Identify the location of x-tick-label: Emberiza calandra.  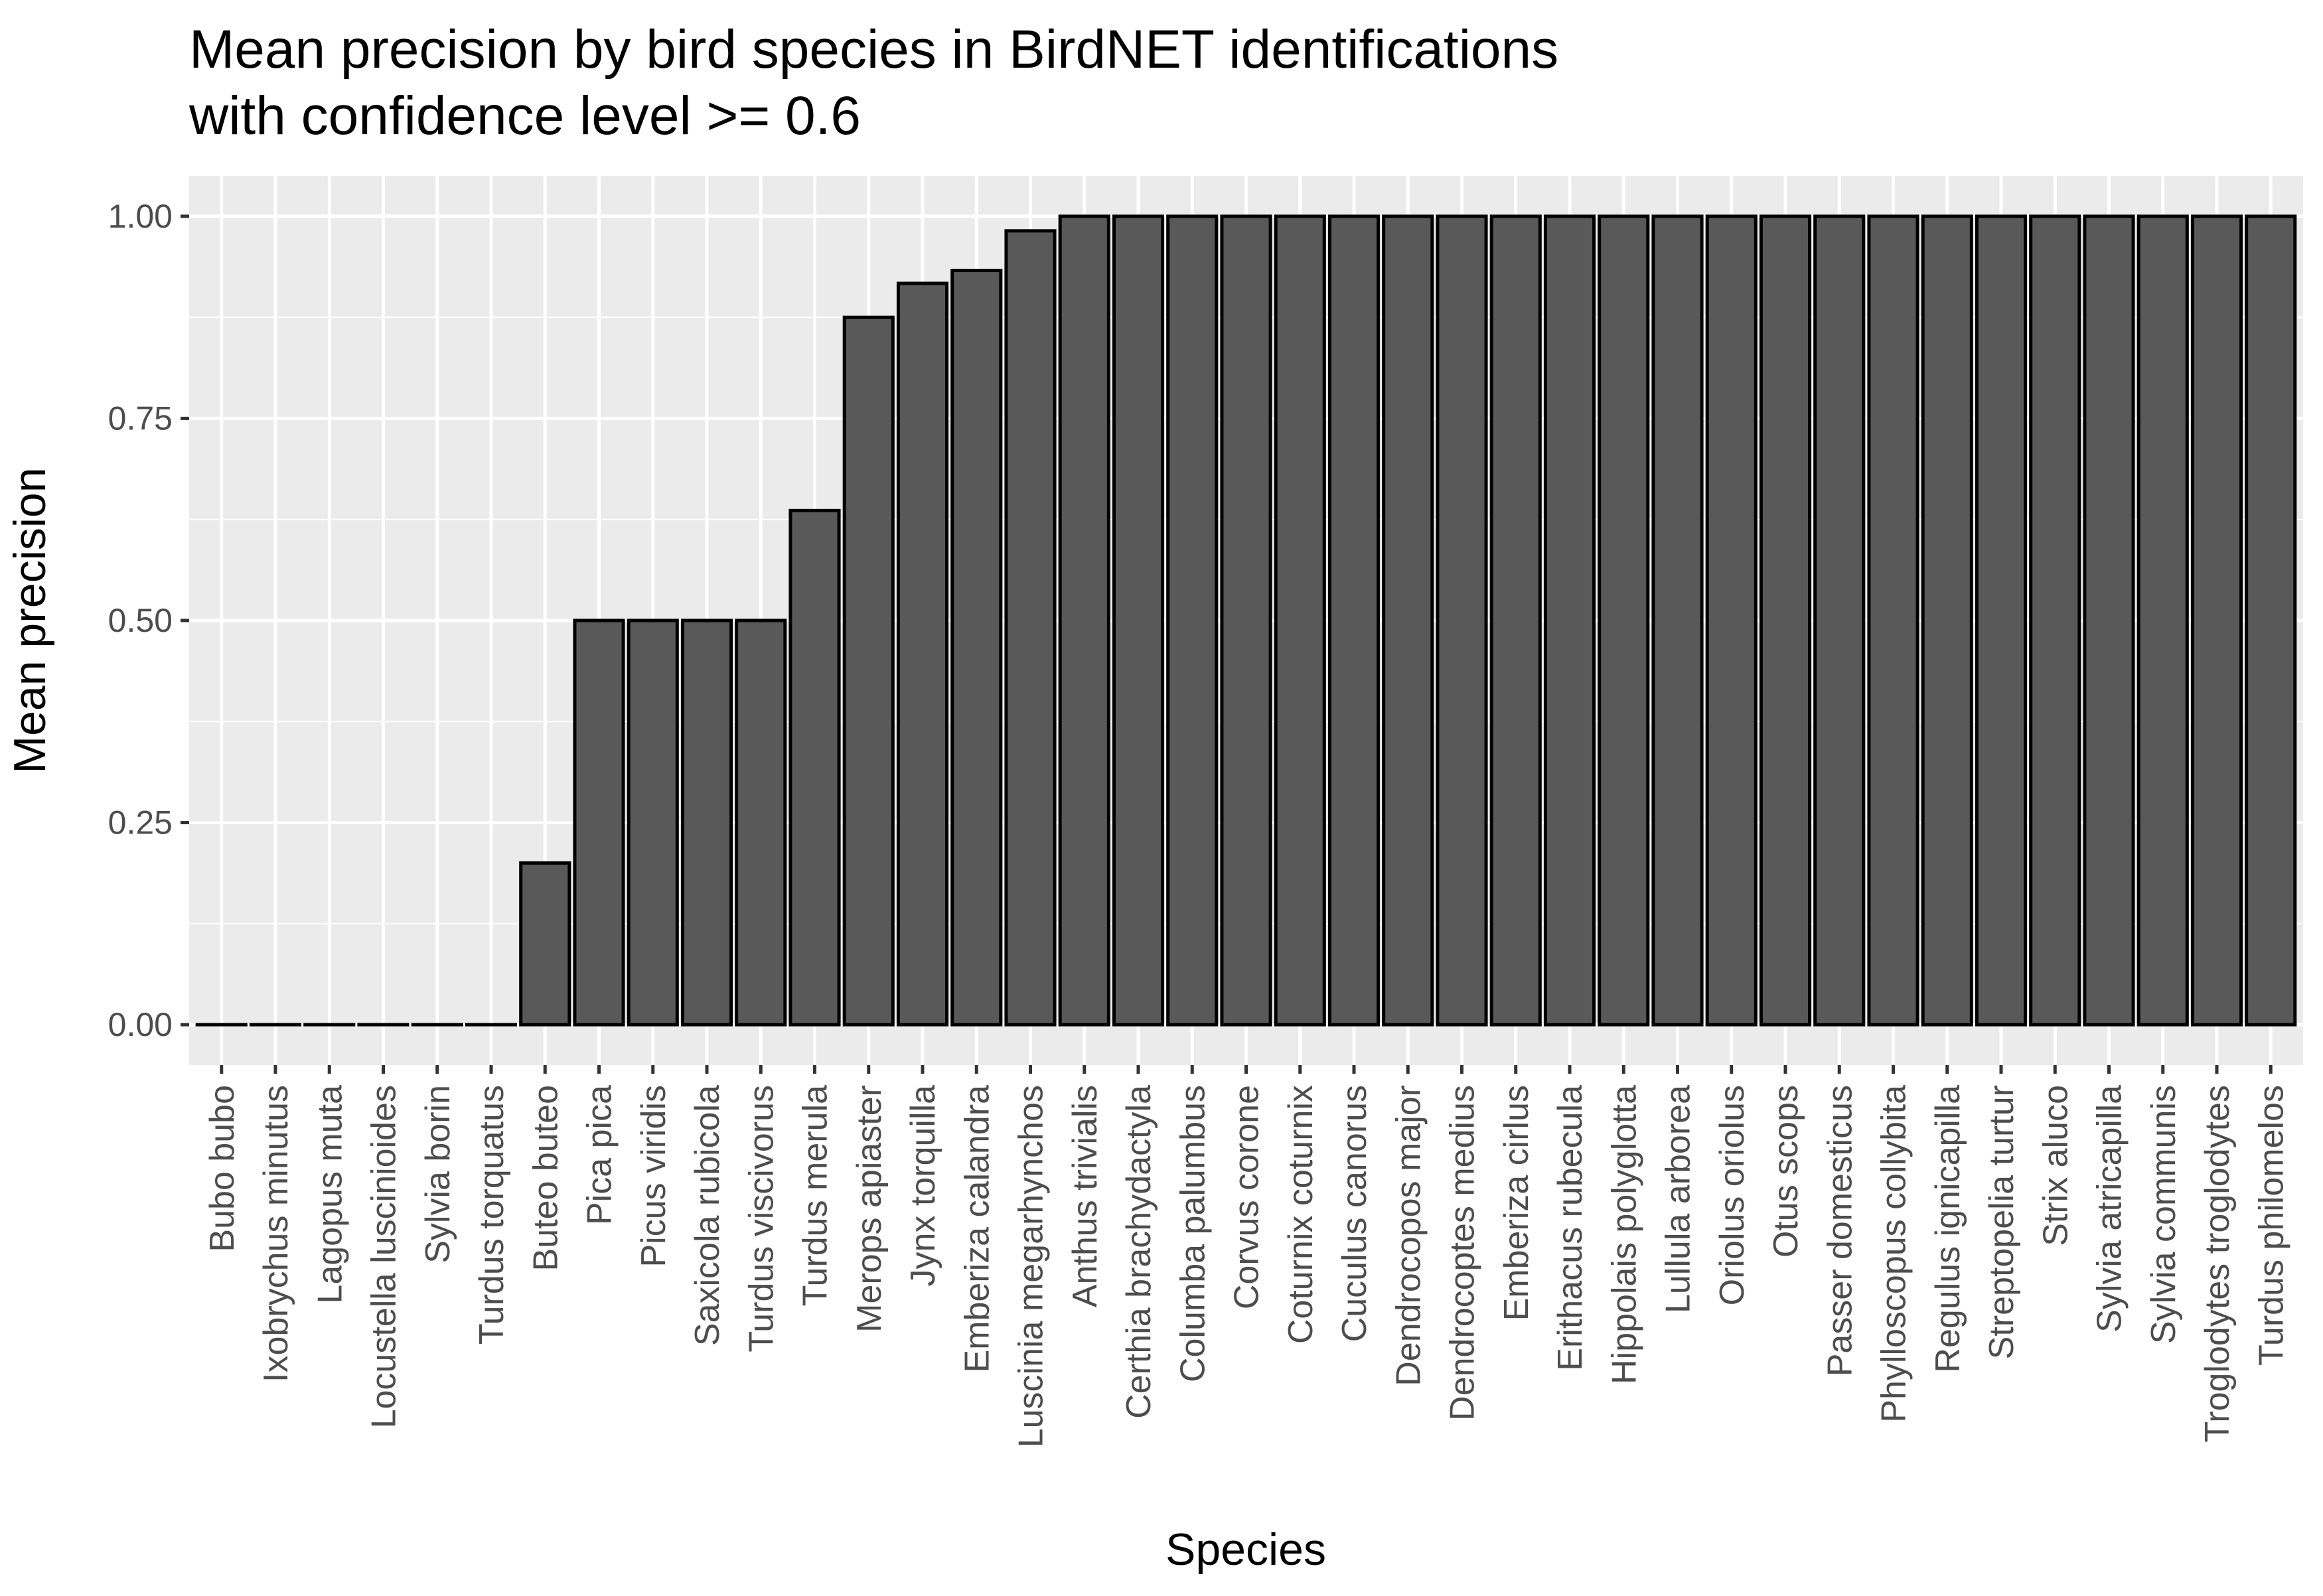
(977, 1229).